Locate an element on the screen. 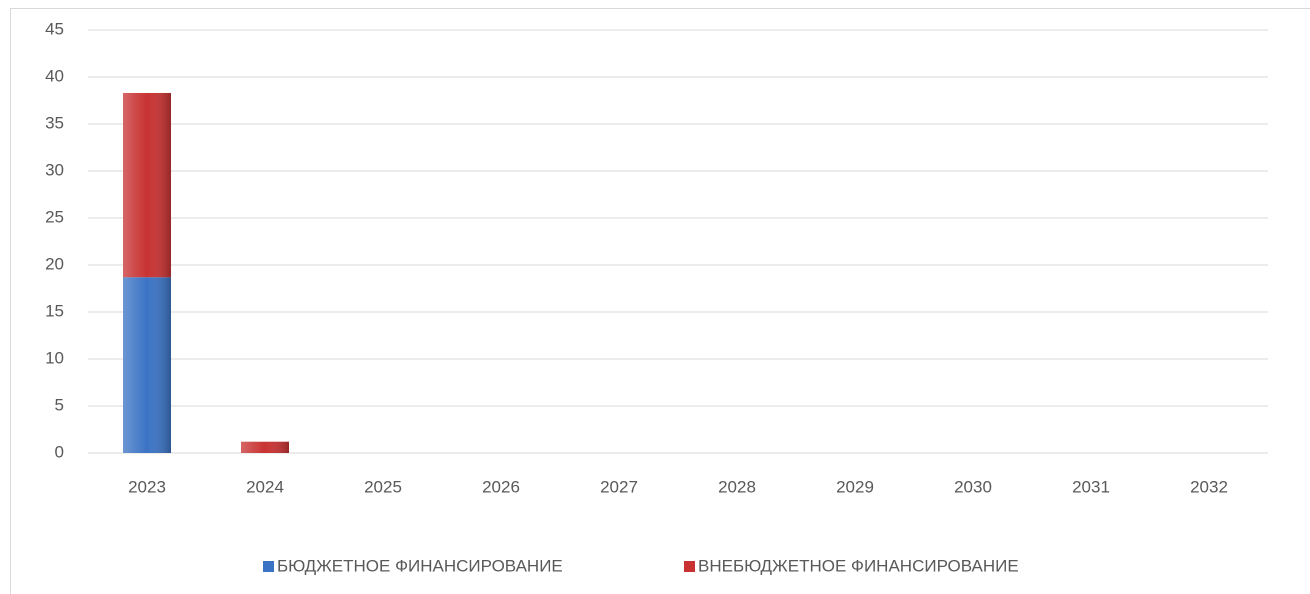 This screenshot has width=1310, height=594. y-tick-label: 5 is located at coordinates (59, 404).